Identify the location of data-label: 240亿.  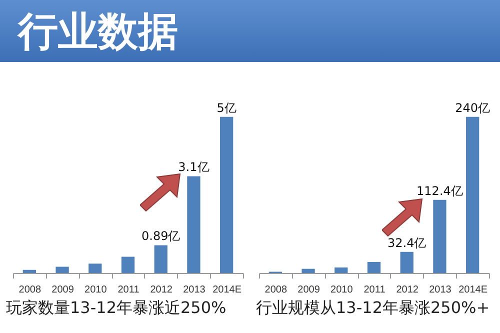
(472, 107).